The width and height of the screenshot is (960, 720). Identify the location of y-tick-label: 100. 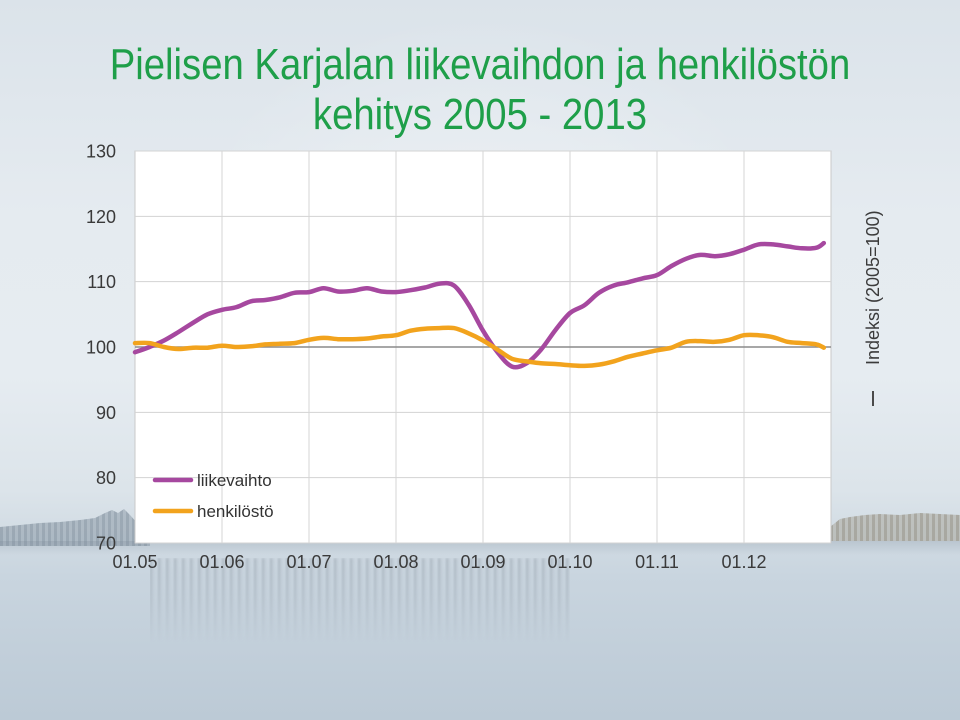
(101, 348).